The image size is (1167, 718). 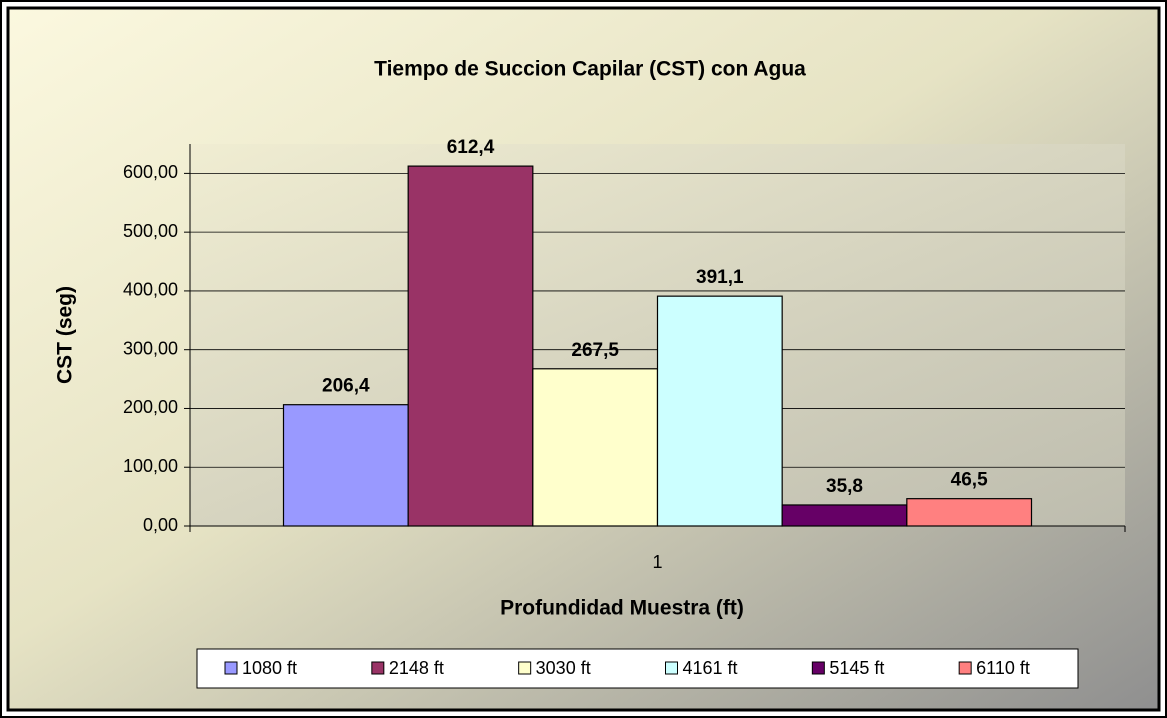 I want to click on legend-label: 2148 ft, so click(x=416, y=668).